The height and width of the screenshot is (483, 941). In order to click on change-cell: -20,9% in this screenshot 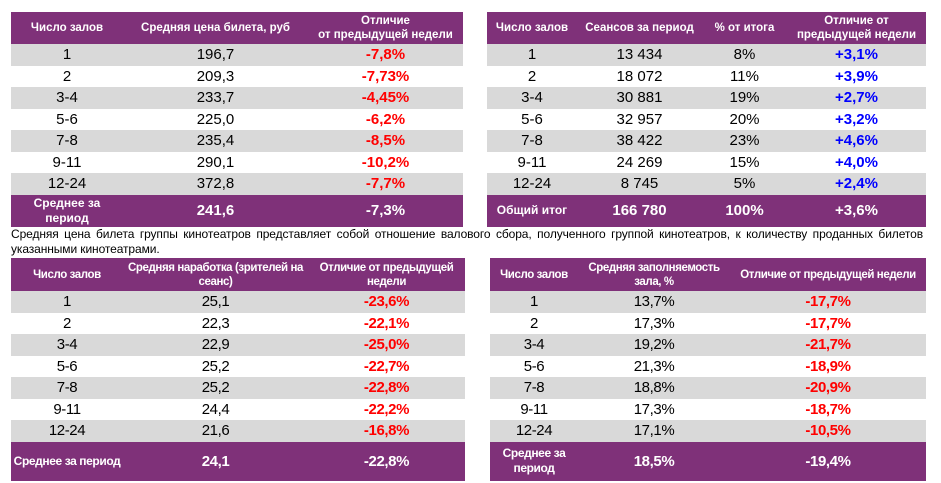, I will do `click(828, 388)`.